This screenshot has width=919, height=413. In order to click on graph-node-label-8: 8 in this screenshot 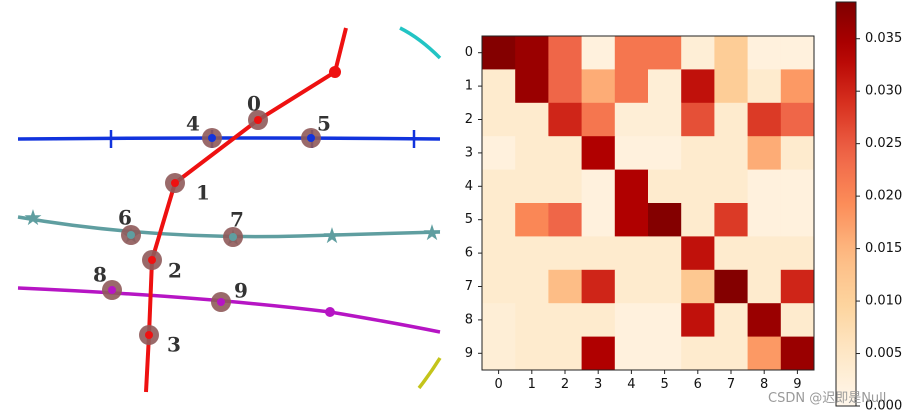, I will do `click(100, 275)`.